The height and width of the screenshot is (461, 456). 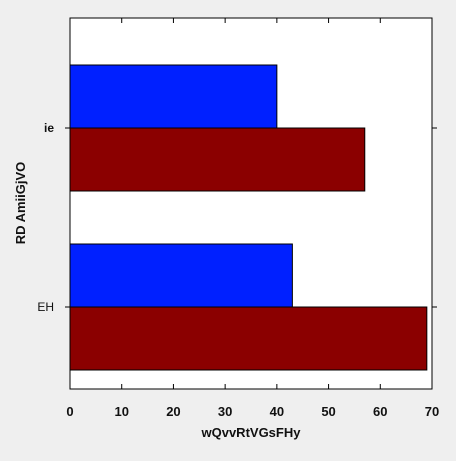 I want to click on y-axis-label: RD AmiiGjVO, so click(x=20, y=203).